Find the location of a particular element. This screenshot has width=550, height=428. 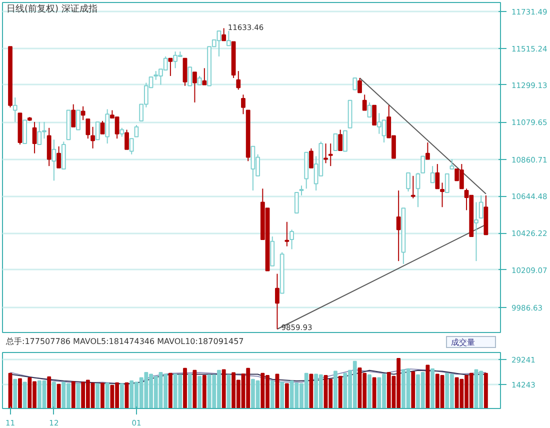

text: 成交量 is located at coordinates (463, 342).